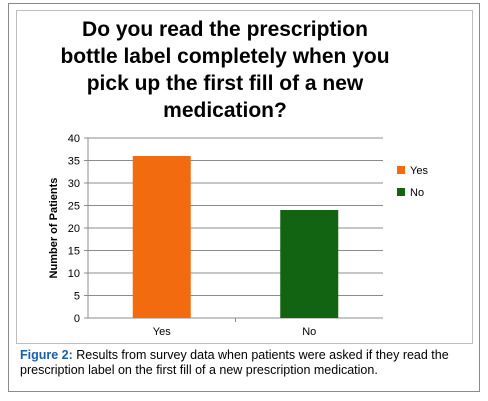 This screenshot has width=488, height=401. Describe the element at coordinates (309, 264) in the screenshot. I see `bar-no` at that location.